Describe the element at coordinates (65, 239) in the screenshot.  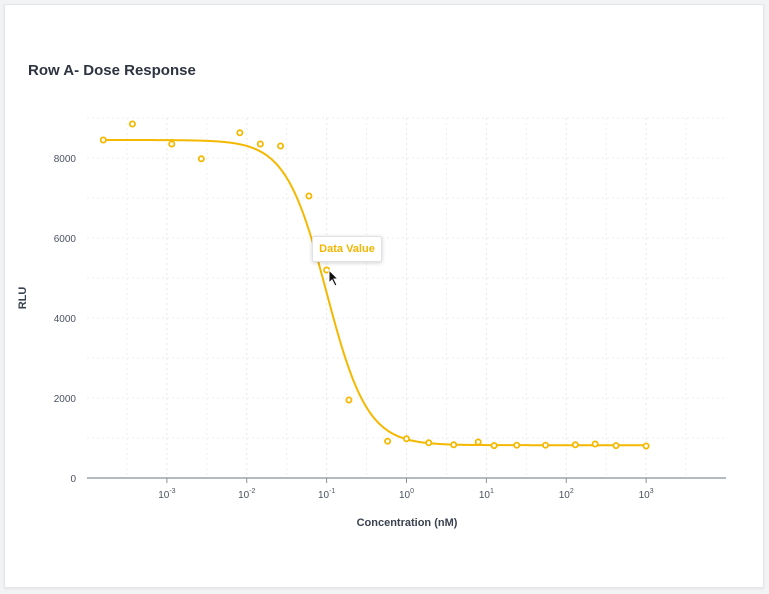
I see `y-tick-label: 6000` at that location.